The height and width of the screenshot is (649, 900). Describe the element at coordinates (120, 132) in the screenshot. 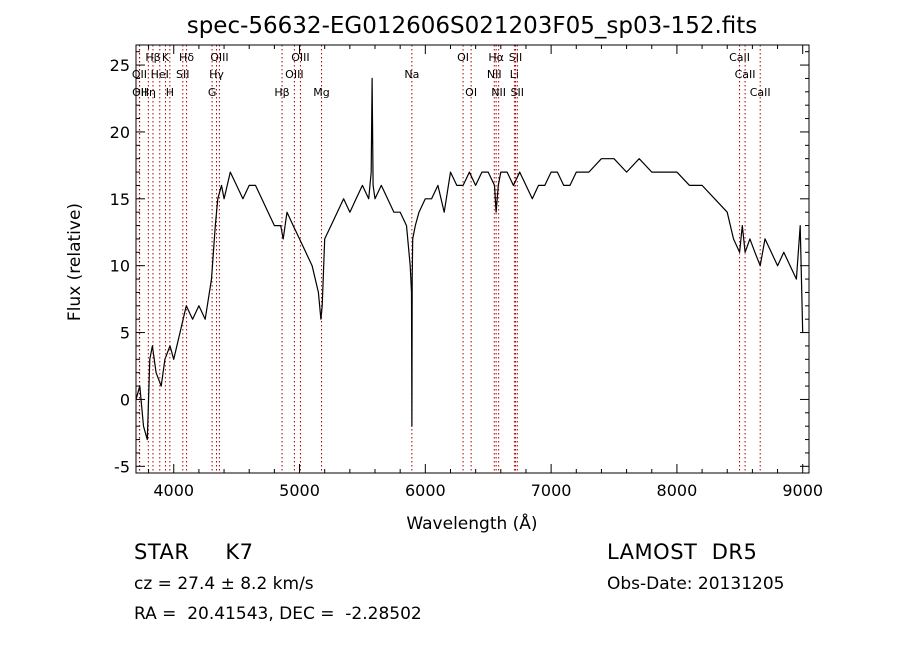

I see `y-tick-label: 20` at that location.